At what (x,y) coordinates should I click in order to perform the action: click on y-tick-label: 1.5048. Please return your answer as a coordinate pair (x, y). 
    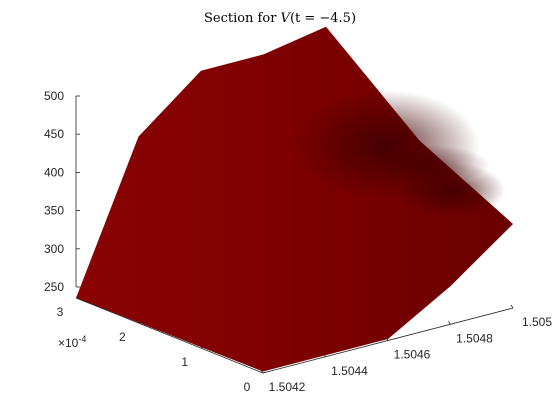
    Looking at the image, I should click on (474, 338).